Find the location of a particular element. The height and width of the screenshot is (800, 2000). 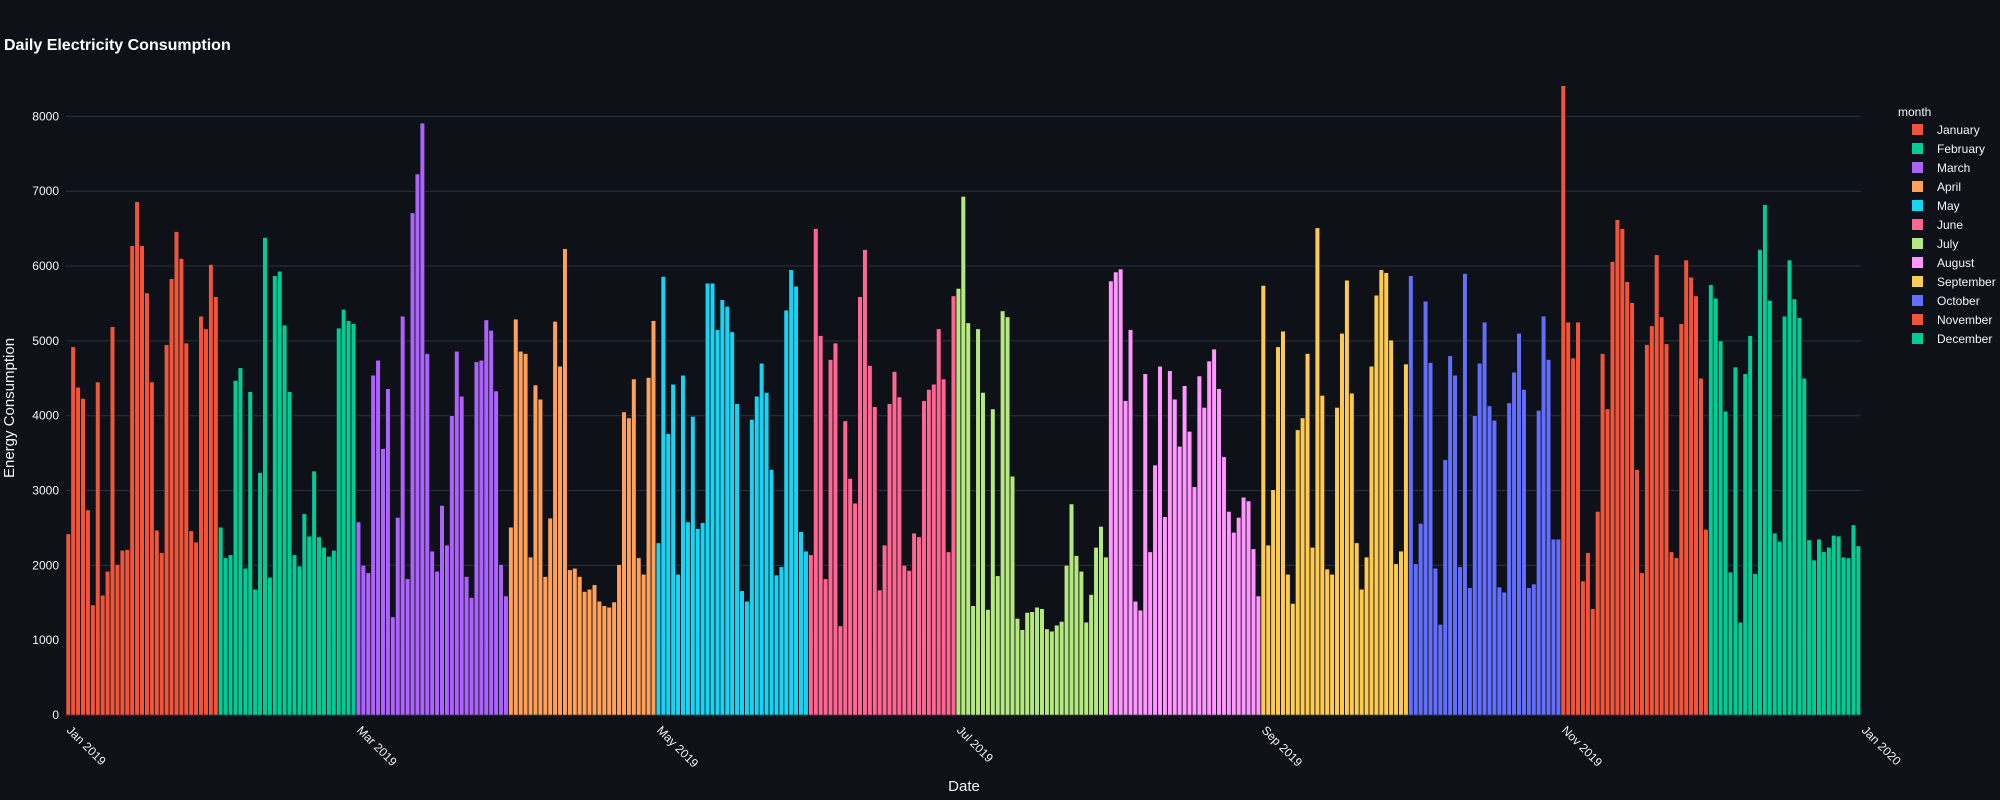

legend-swatch-october is located at coordinates (1917, 300).